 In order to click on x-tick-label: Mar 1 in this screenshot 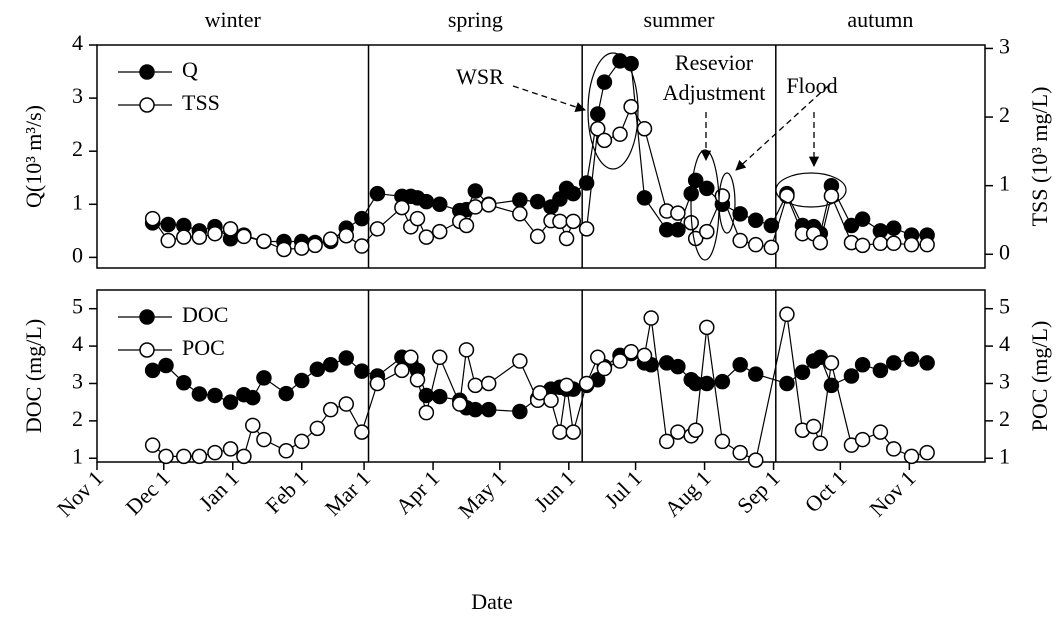, I will do `click(347, 492)`.